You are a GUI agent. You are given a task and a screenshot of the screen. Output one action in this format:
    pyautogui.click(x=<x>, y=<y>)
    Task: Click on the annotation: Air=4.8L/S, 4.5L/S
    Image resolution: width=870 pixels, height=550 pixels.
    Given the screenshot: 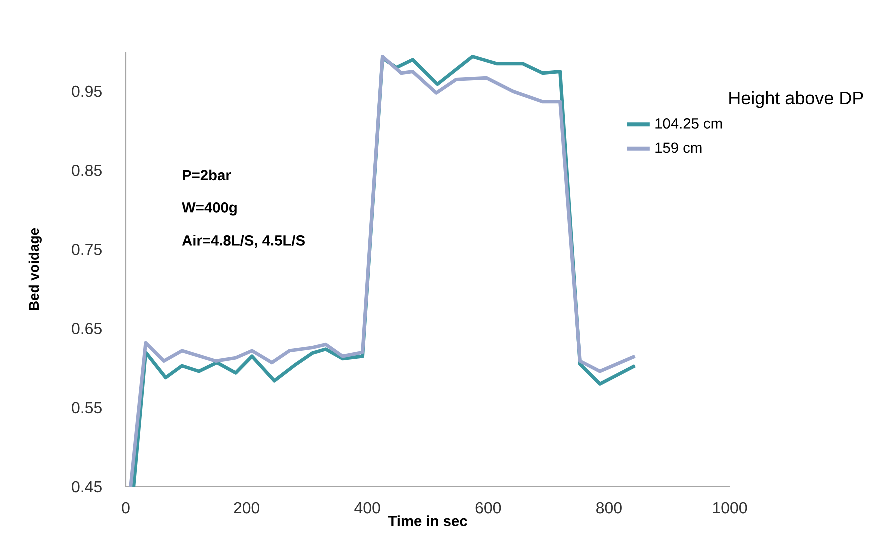 What is the action you would take?
    pyautogui.click(x=243, y=241)
    